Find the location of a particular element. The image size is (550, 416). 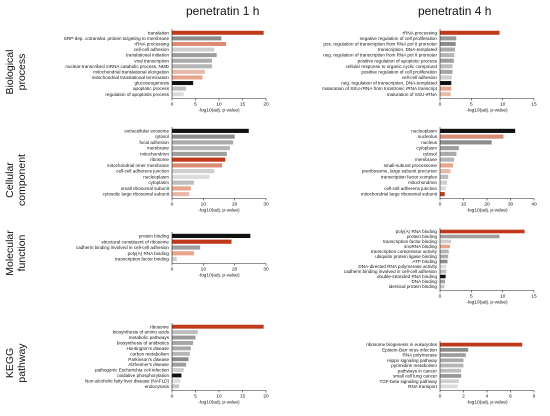

category-label: endocytosis is located at coordinates (157, 386).